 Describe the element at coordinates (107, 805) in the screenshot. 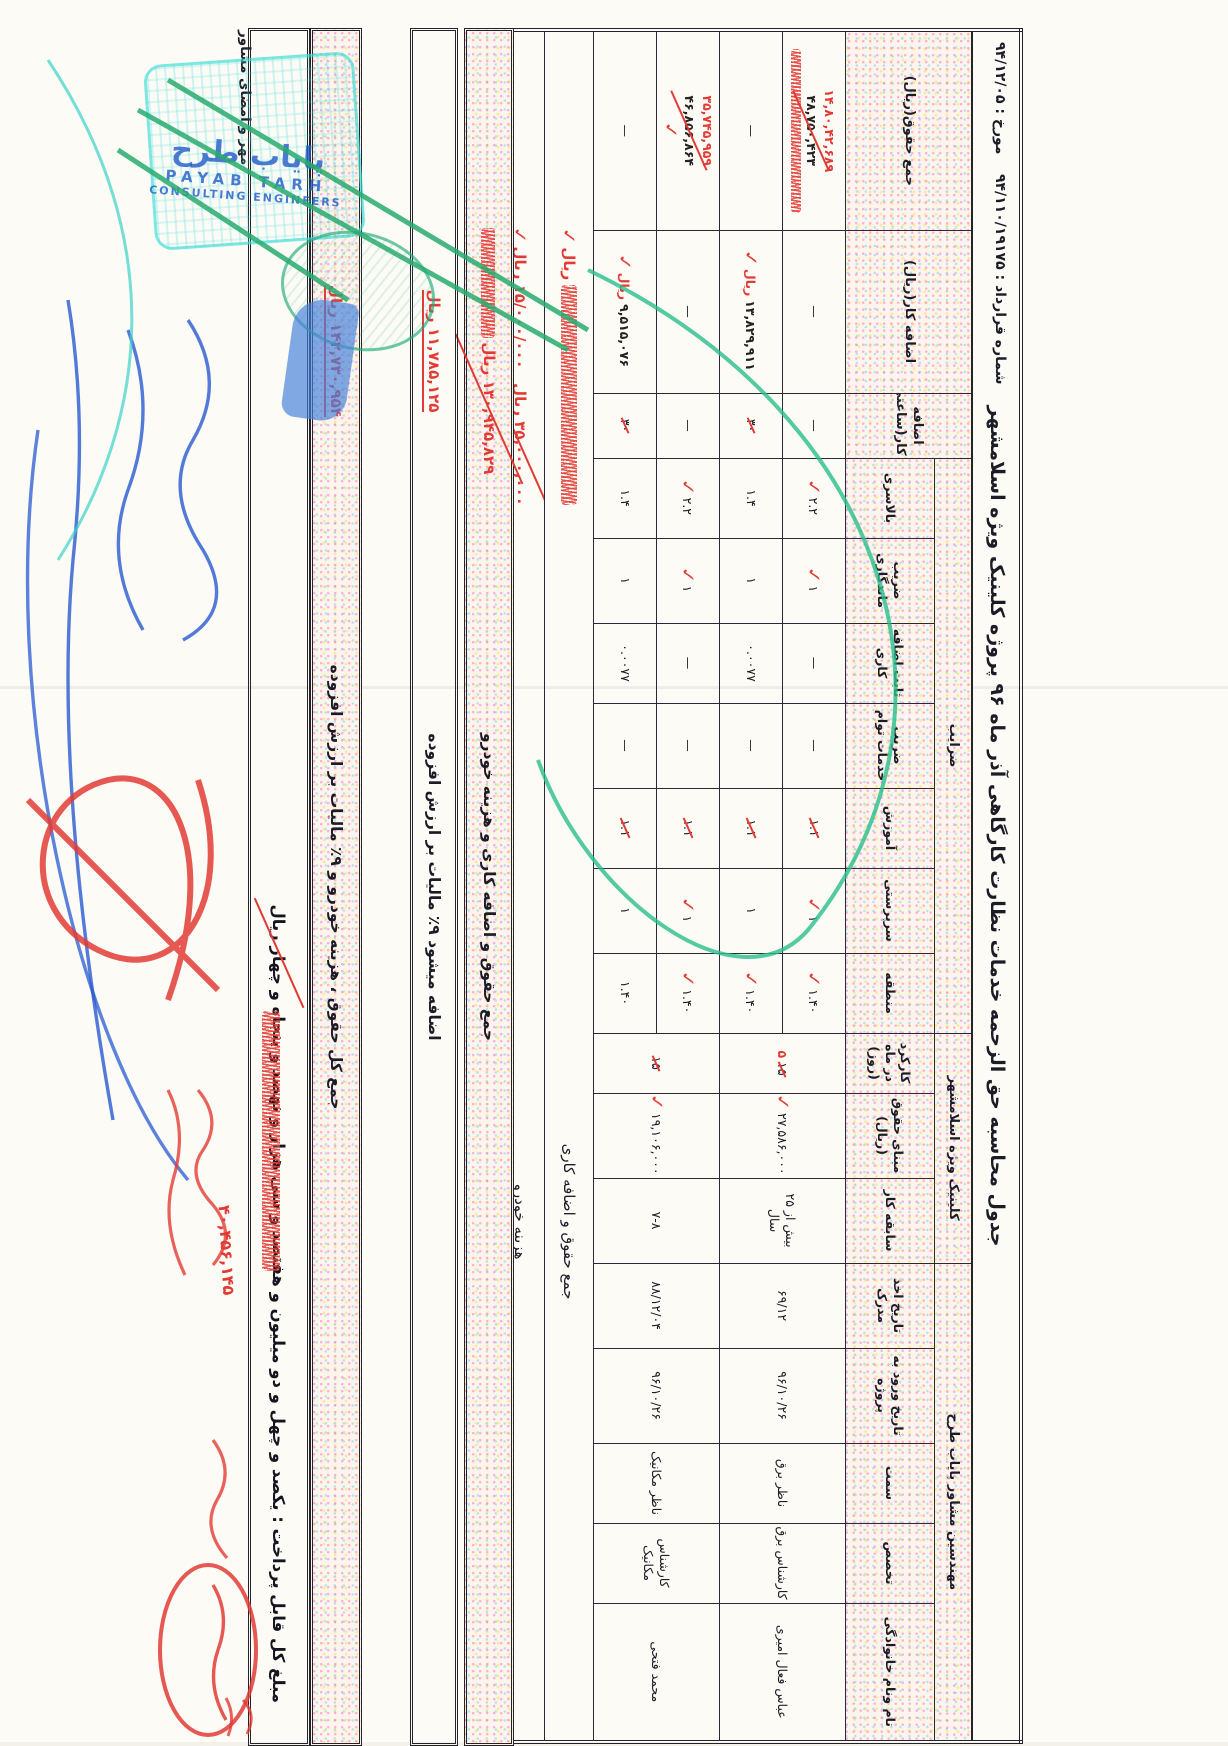

I see `blue-signature-curve` at that location.